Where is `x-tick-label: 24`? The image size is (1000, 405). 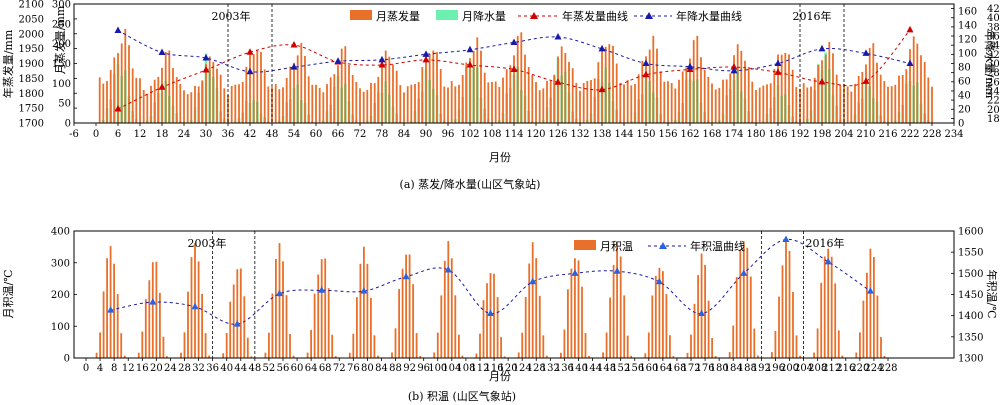
x-tick-label: 24 is located at coordinates (184, 134).